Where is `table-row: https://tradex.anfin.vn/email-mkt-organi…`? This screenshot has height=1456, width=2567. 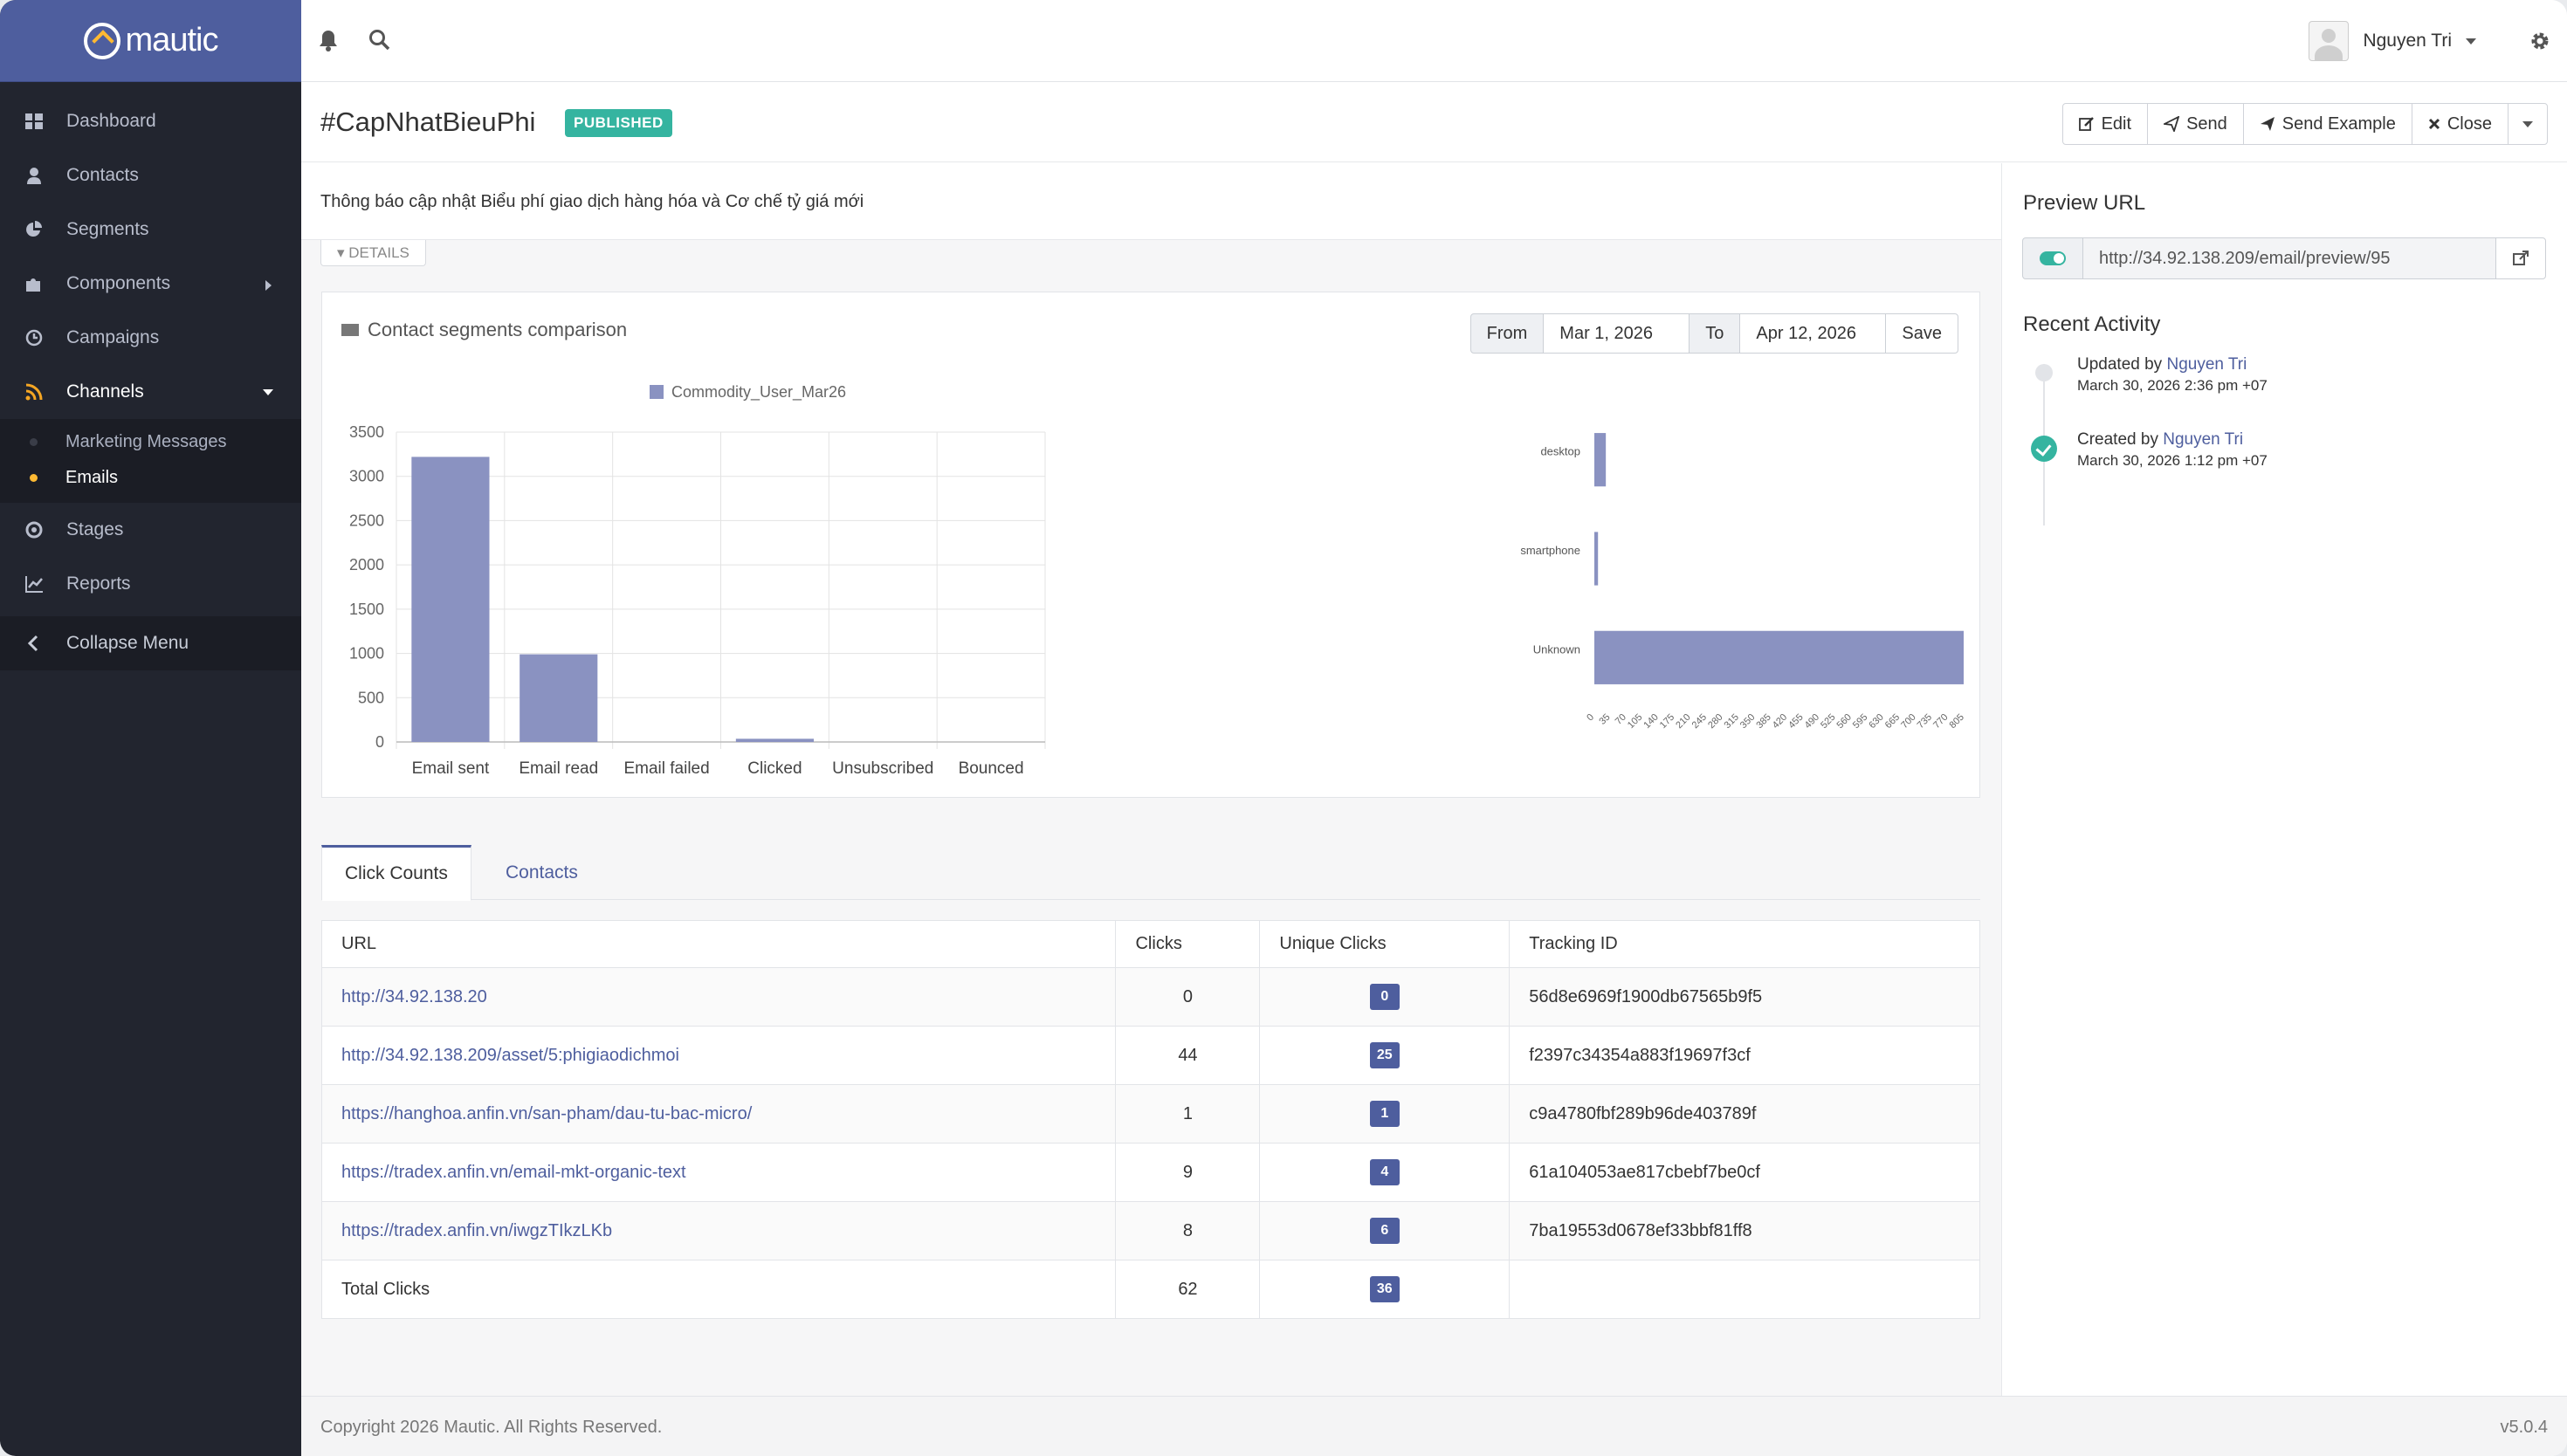
table-row: https://tradex.anfin.vn/email-mkt-organi… is located at coordinates (1150, 1172).